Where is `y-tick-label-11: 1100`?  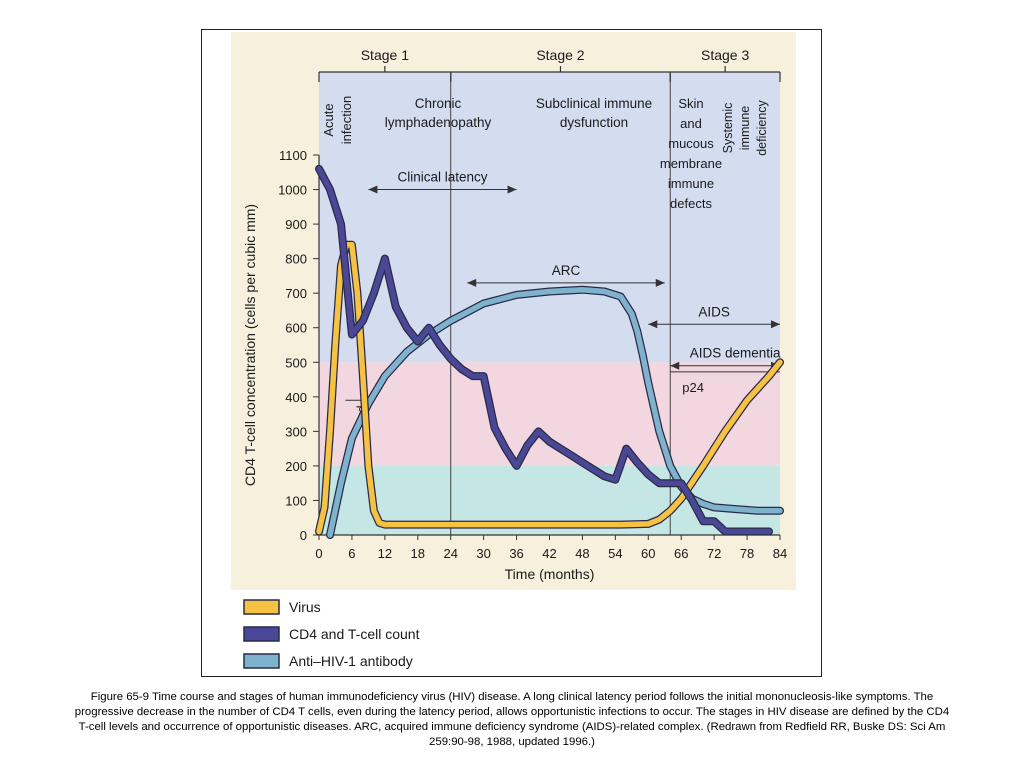
y-tick-label-11: 1100 is located at coordinates (293, 155).